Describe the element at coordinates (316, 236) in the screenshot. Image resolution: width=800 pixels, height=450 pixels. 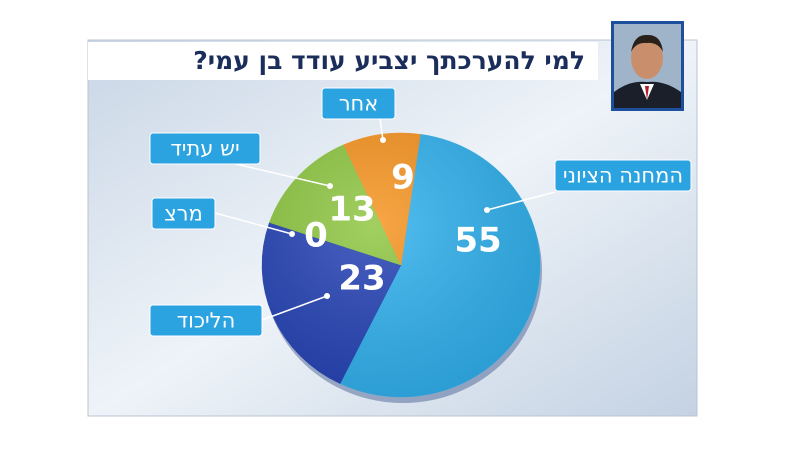
I see `value-label: 0` at that location.